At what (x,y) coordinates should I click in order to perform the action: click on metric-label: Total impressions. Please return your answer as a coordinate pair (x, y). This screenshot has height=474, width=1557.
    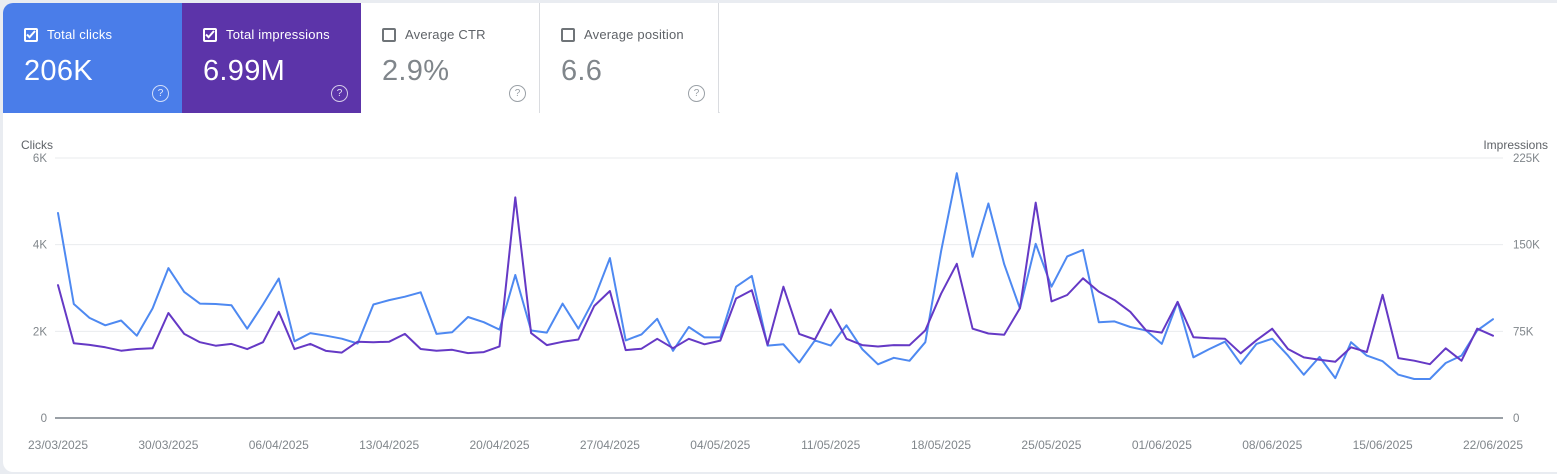
    Looking at the image, I should click on (278, 34).